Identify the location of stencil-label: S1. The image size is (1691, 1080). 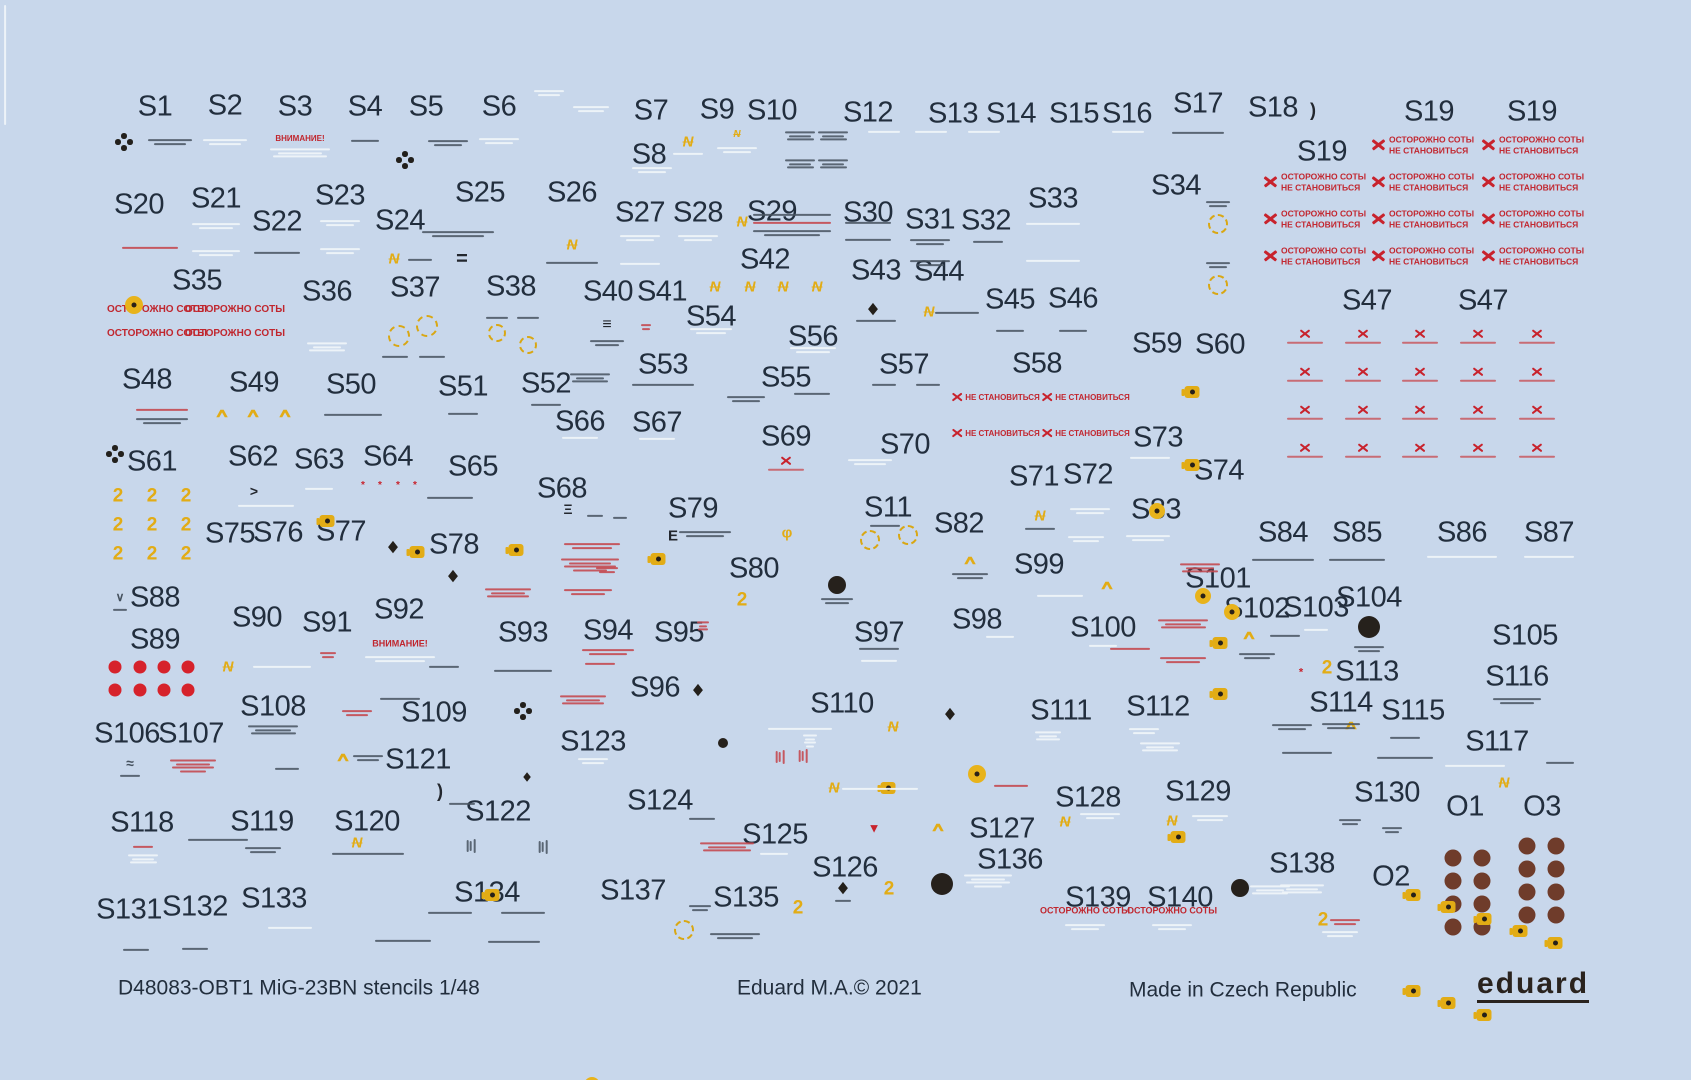
(155, 106).